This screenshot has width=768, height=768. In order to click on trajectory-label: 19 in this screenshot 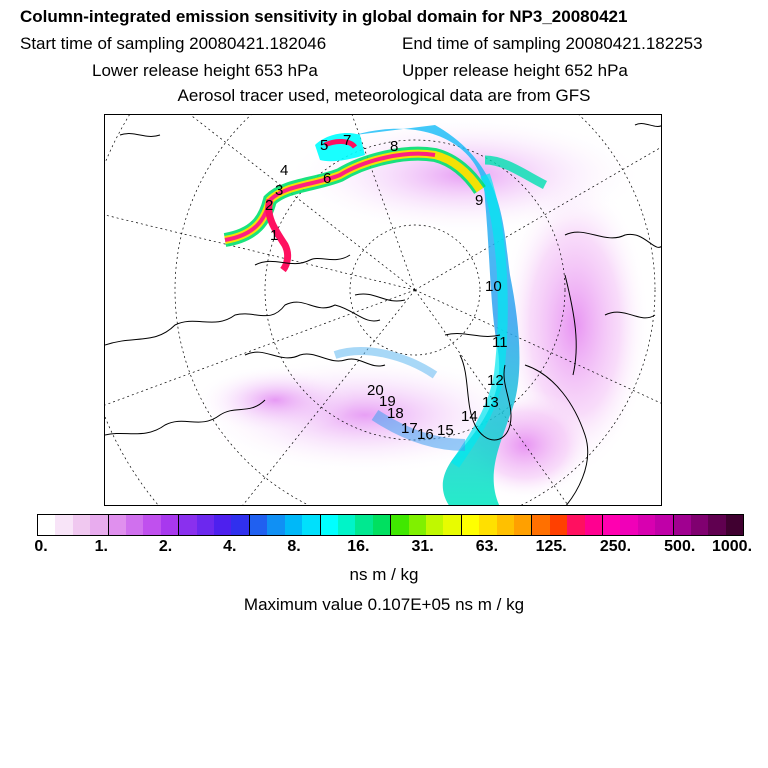, I will do `click(387, 401)`.